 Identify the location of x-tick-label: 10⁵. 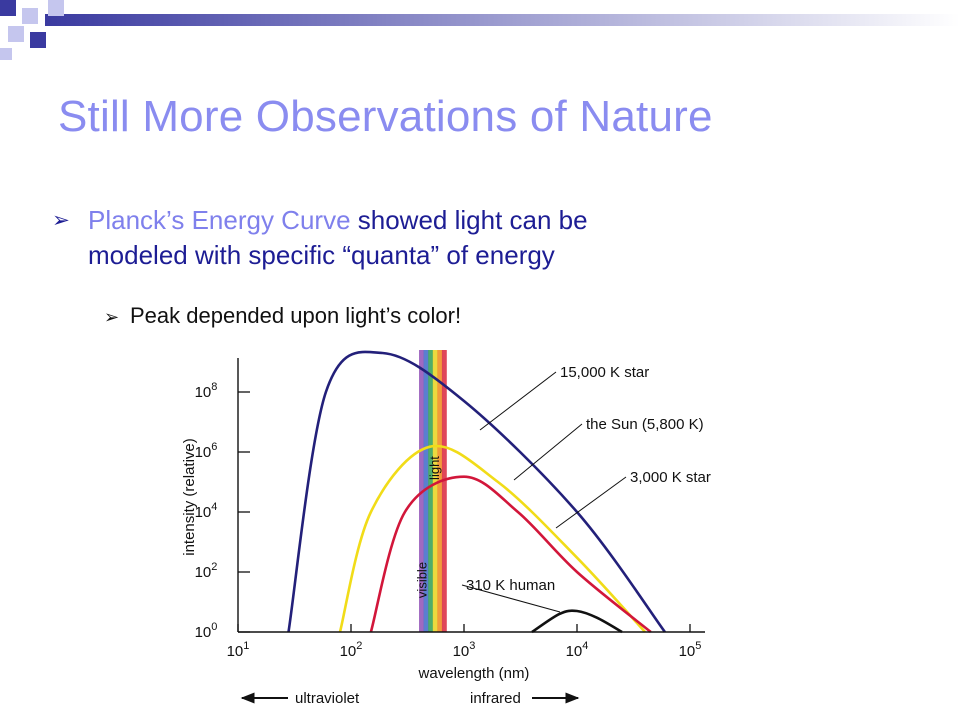
(690, 650).